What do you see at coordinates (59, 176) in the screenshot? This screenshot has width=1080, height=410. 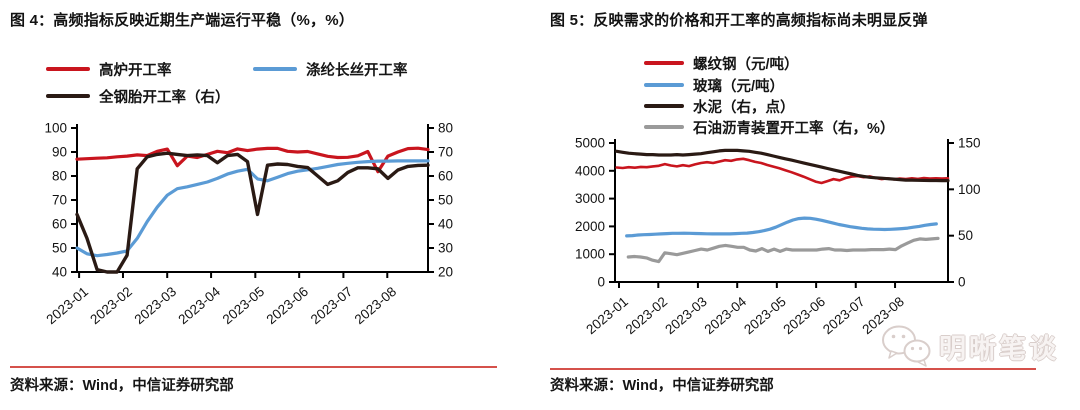 I see `y-tick-label-left: 80` at bounding box center [59, 176].